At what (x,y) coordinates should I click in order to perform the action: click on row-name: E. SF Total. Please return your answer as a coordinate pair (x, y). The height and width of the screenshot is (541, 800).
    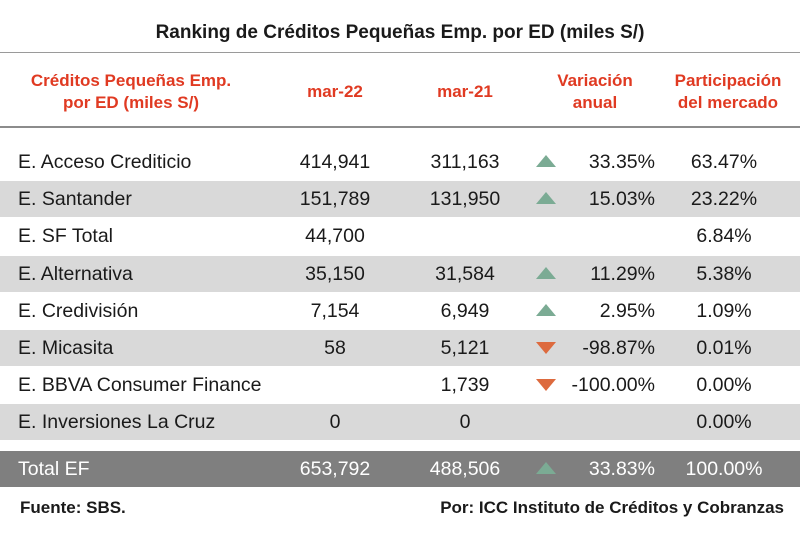
    Looking at the image, I should click on (66, 236).